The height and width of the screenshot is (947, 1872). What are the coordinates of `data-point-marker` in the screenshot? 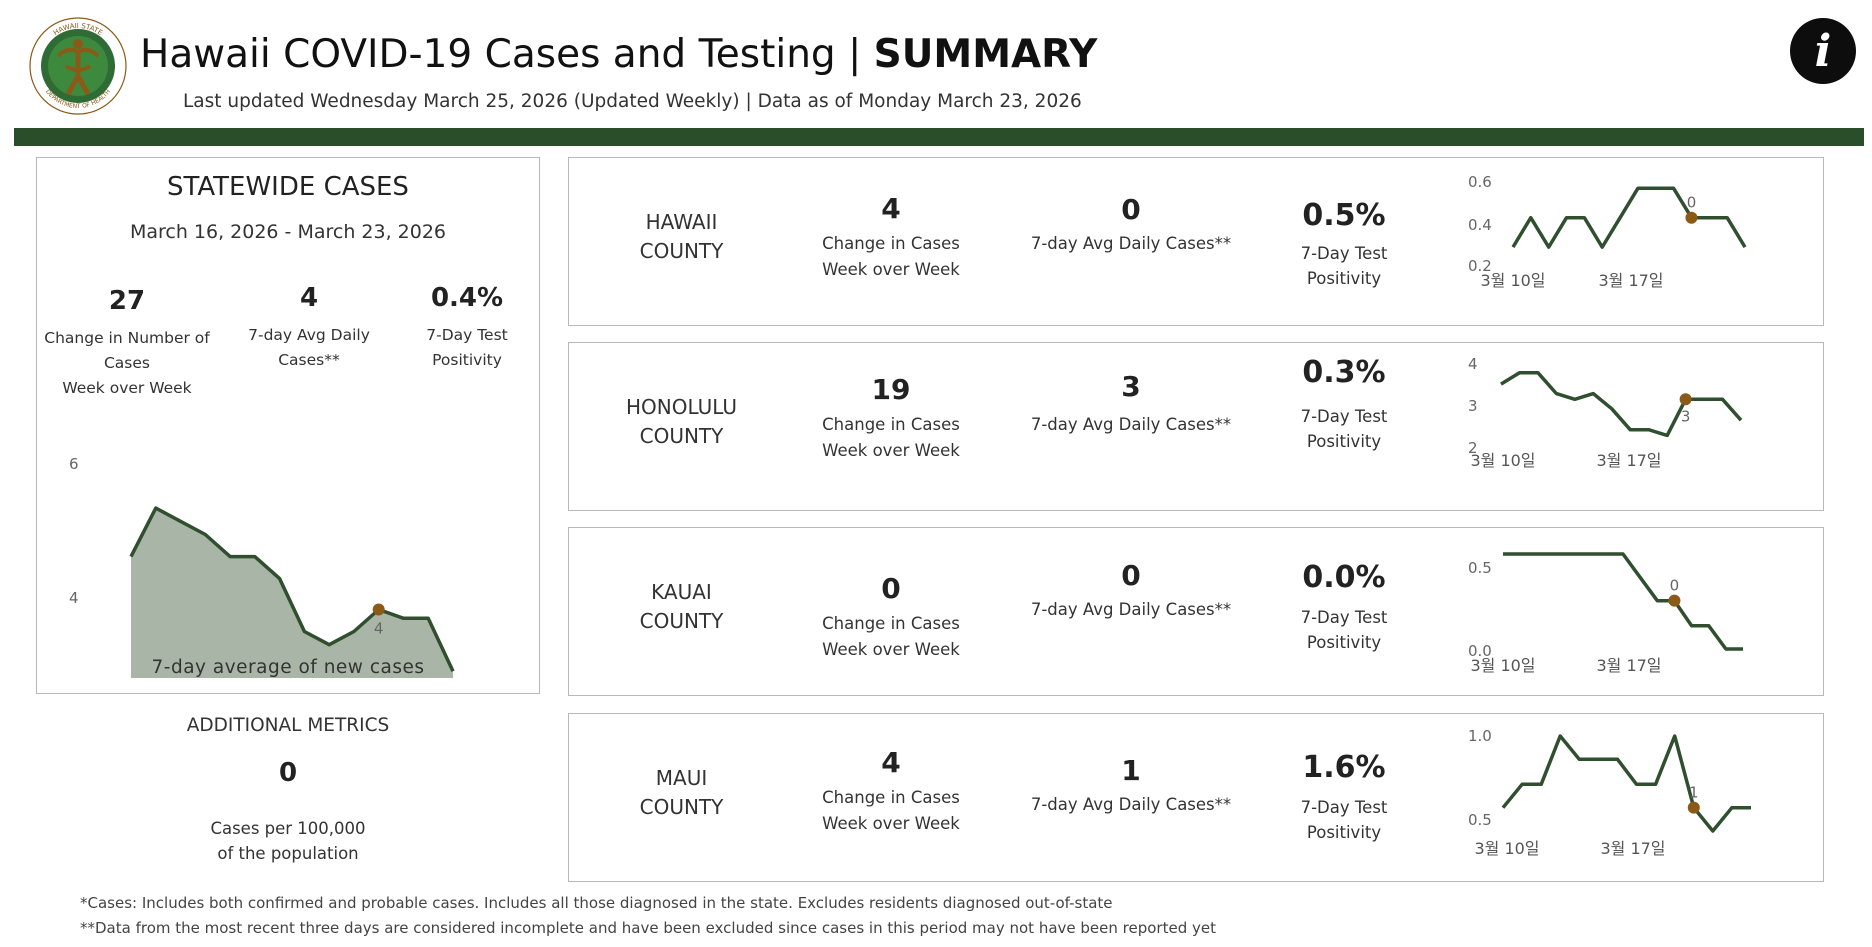 It's located at (1685, 399).